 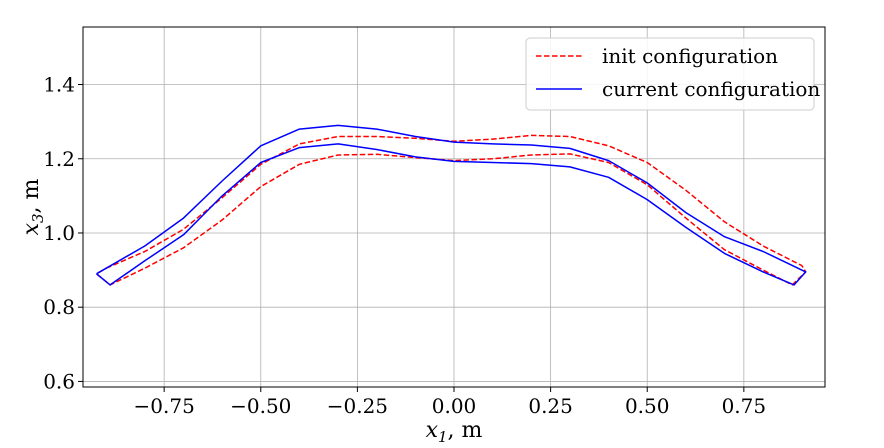 I want to click on legend-box, so click(x=670, y=74).